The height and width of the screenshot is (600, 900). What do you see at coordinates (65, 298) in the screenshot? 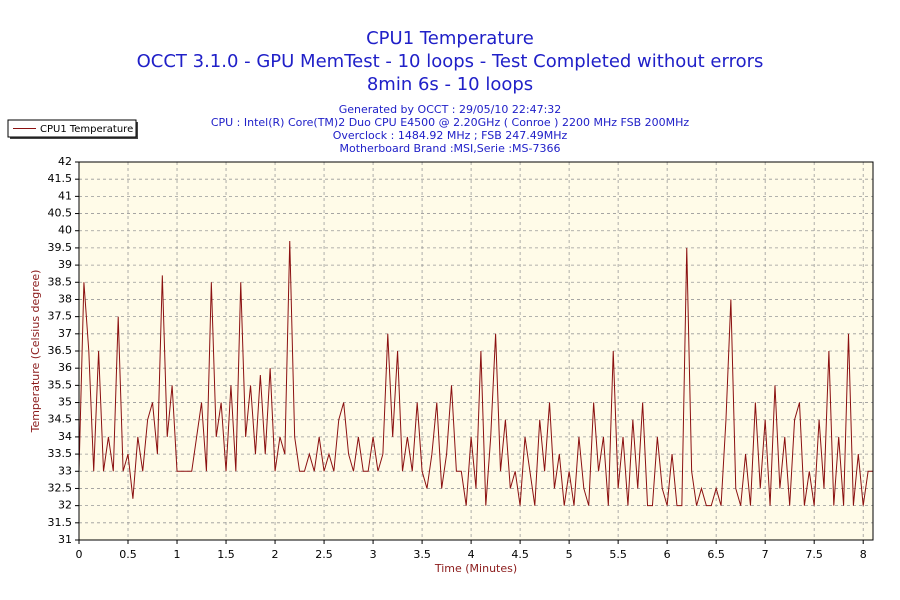
I see `y-tick-label: 38` at bounding box center [65, 298].